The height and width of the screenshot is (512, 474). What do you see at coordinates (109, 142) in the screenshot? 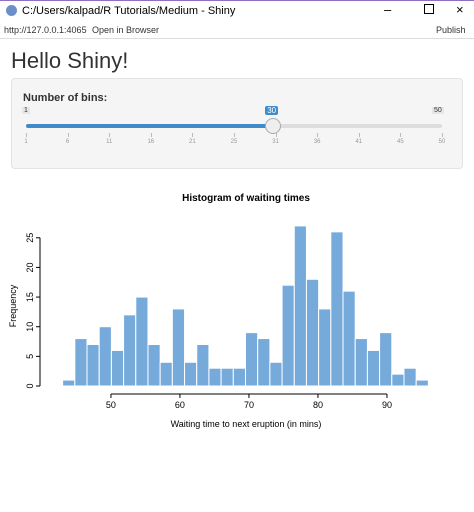
I see `slider-grid-label: 11` at bounding box center [109, 142].